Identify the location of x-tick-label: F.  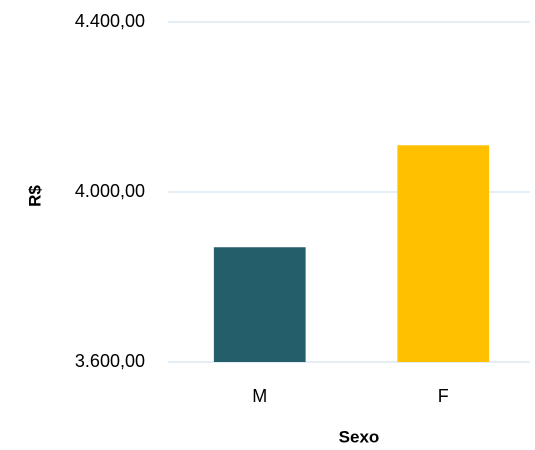
(443, 396).